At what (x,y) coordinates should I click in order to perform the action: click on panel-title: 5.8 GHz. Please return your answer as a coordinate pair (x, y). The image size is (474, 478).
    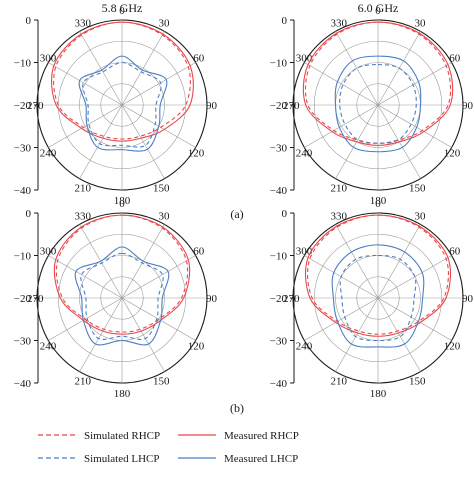
    Looking at the image, I should click on (122, 8).